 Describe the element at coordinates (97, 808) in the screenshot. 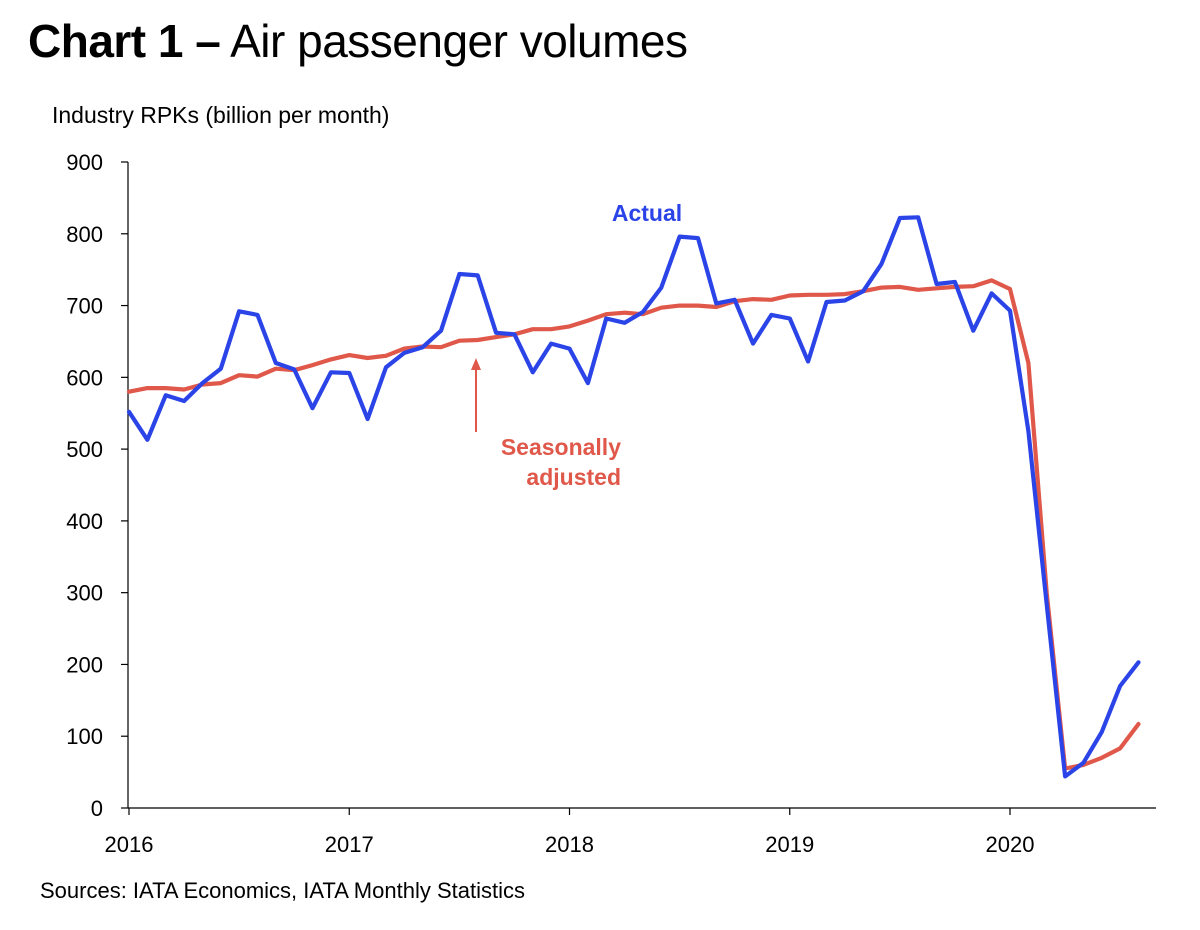

I see `y-tick-label: 0` at that location.